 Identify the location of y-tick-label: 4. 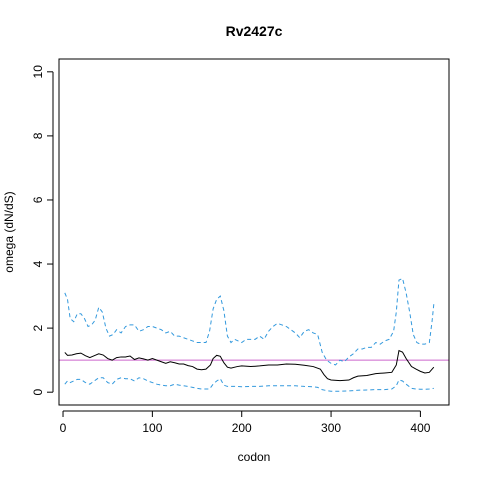
(38, 263).